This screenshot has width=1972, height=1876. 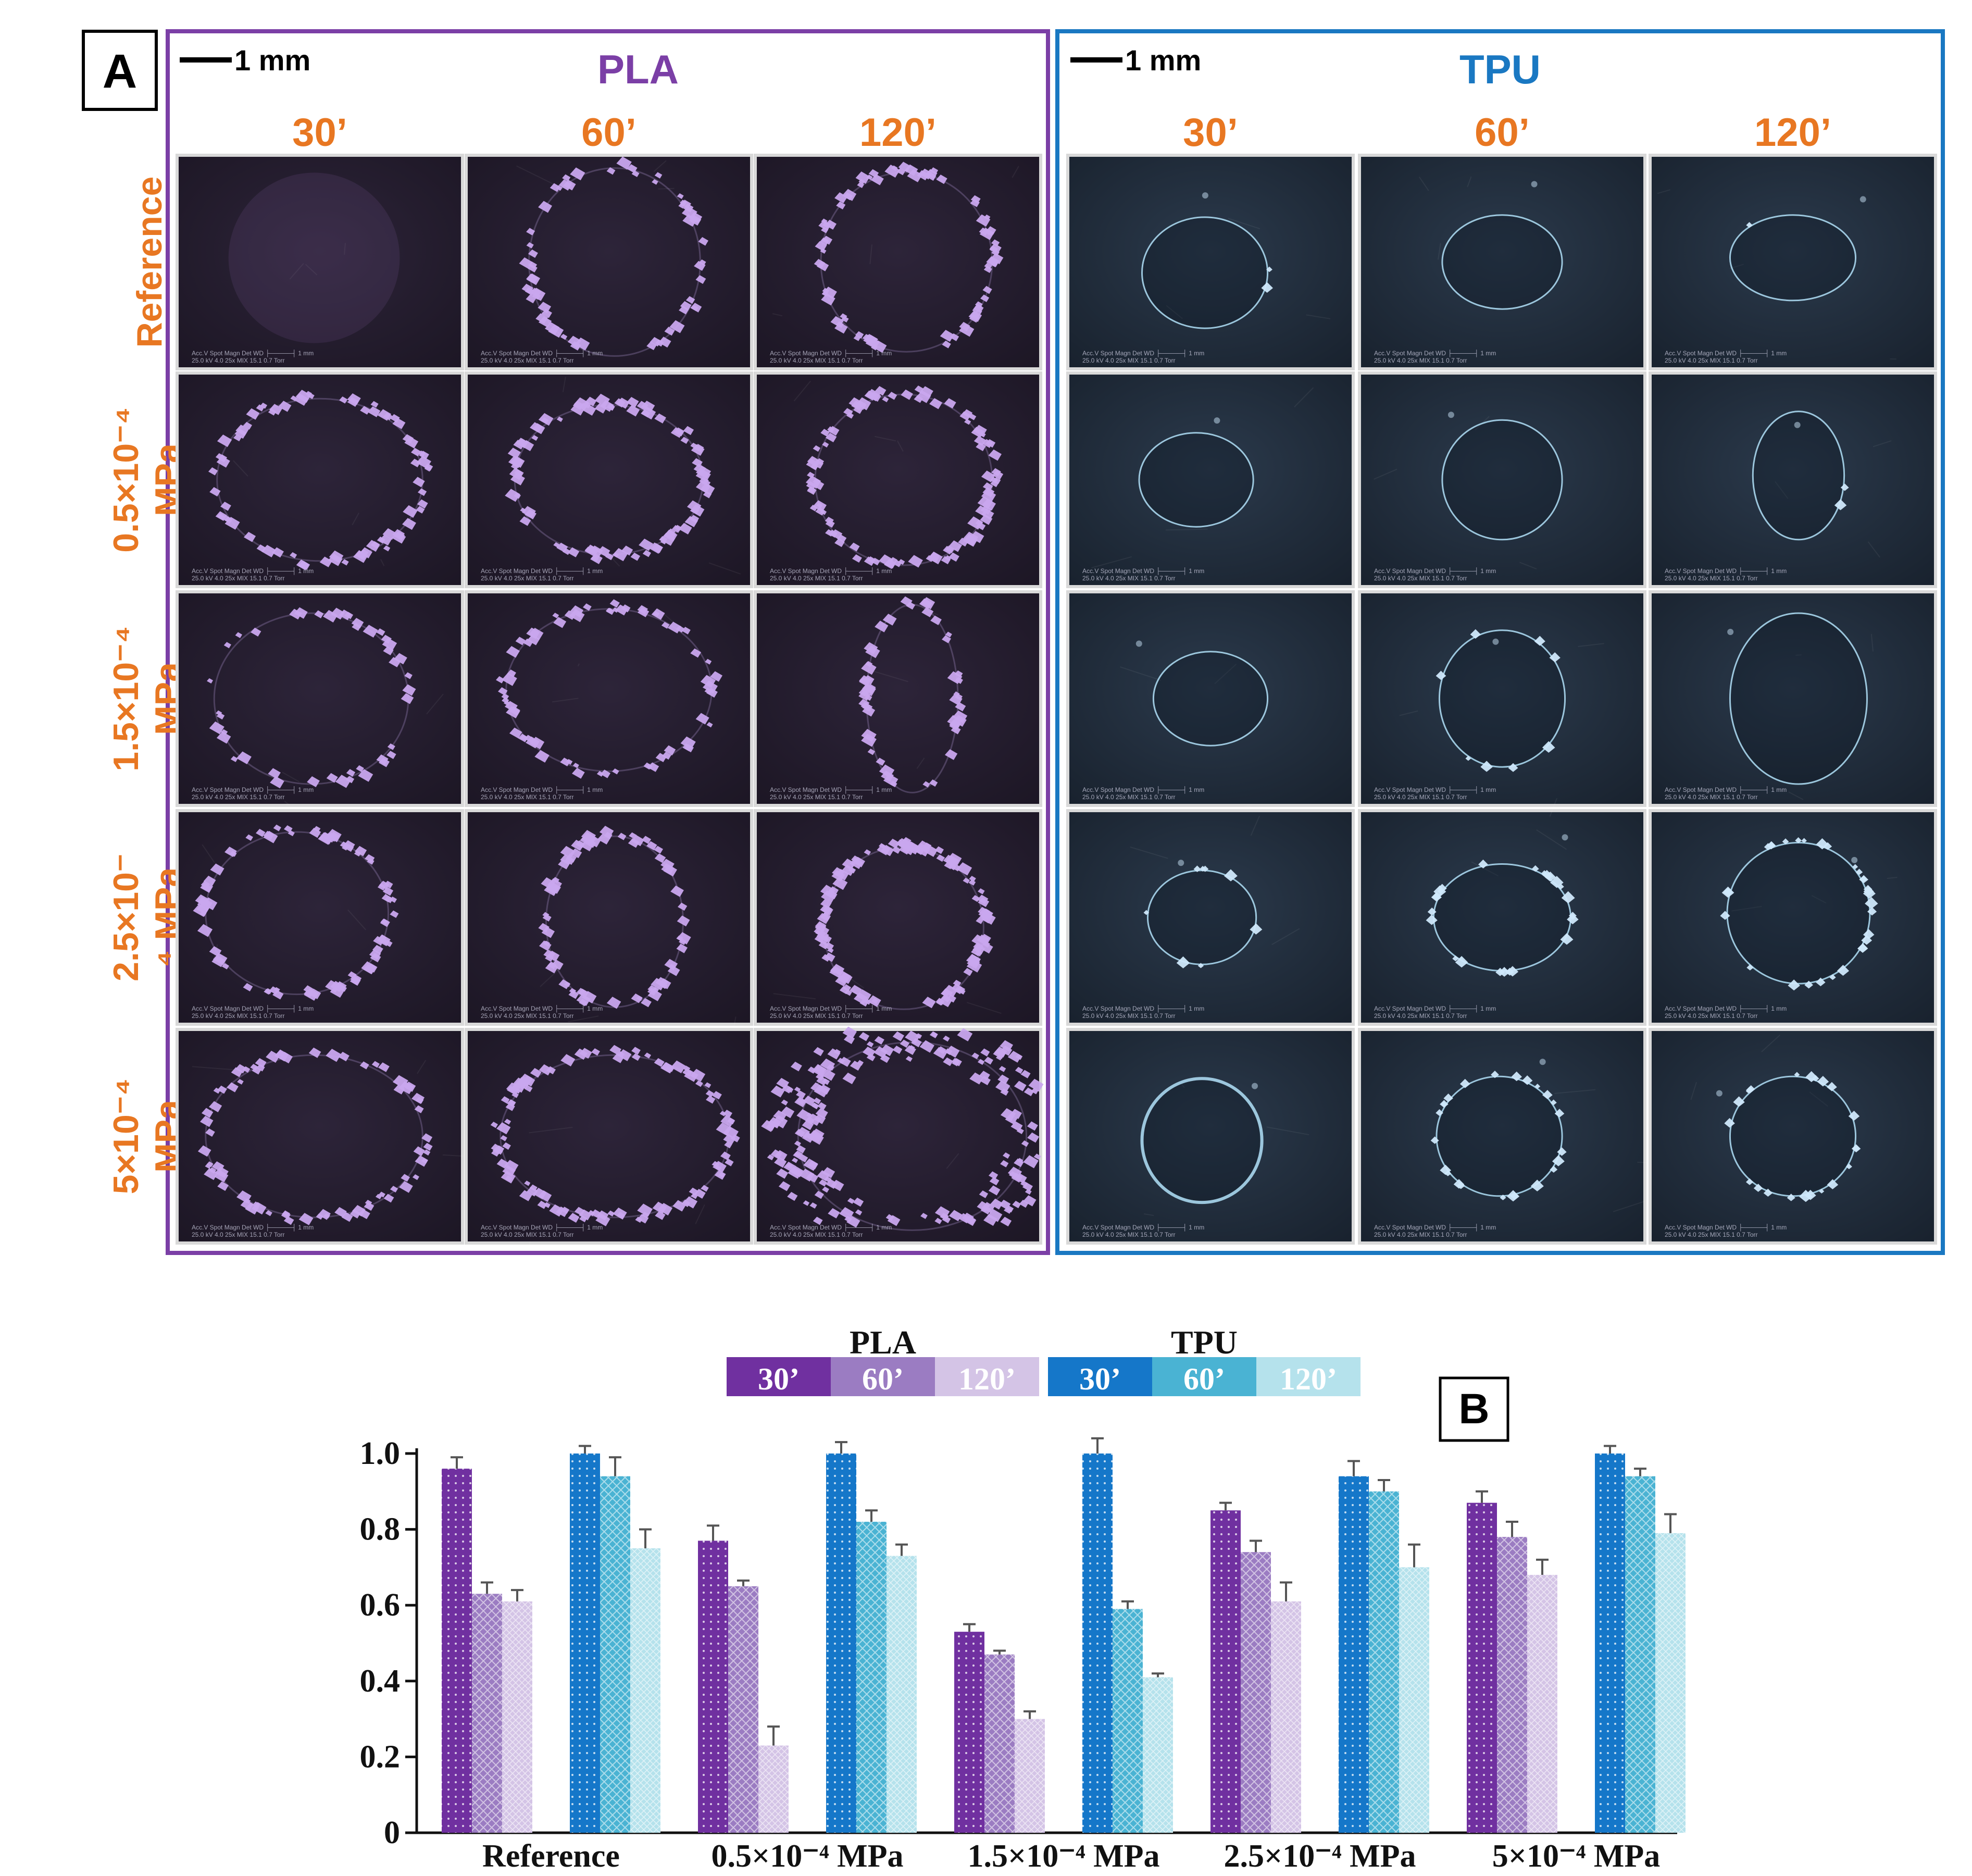 What do you see at coordinates (1473, 1409) in the screenshot?
I see `panel-b-label: B` at bounding box center [1473, 1409].